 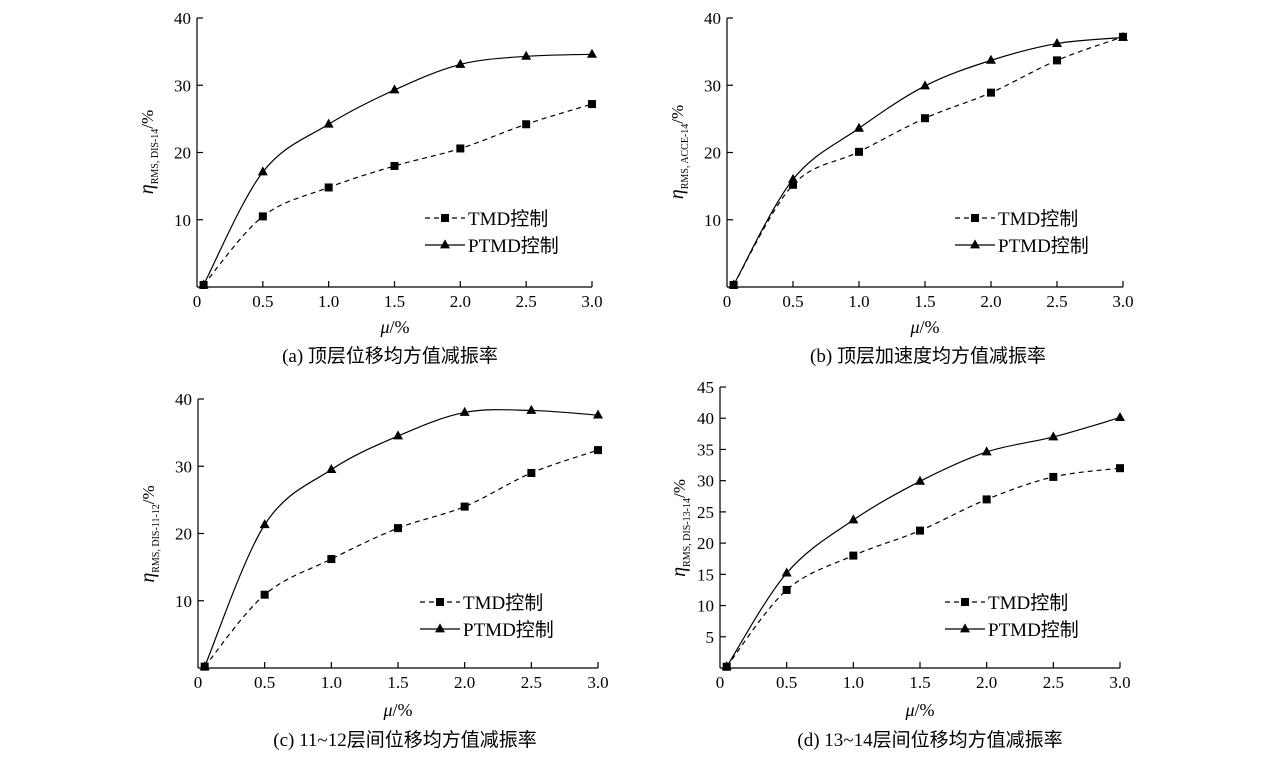 I want to click on legend-label: PTMD控制, so click(x=1033, y=630).